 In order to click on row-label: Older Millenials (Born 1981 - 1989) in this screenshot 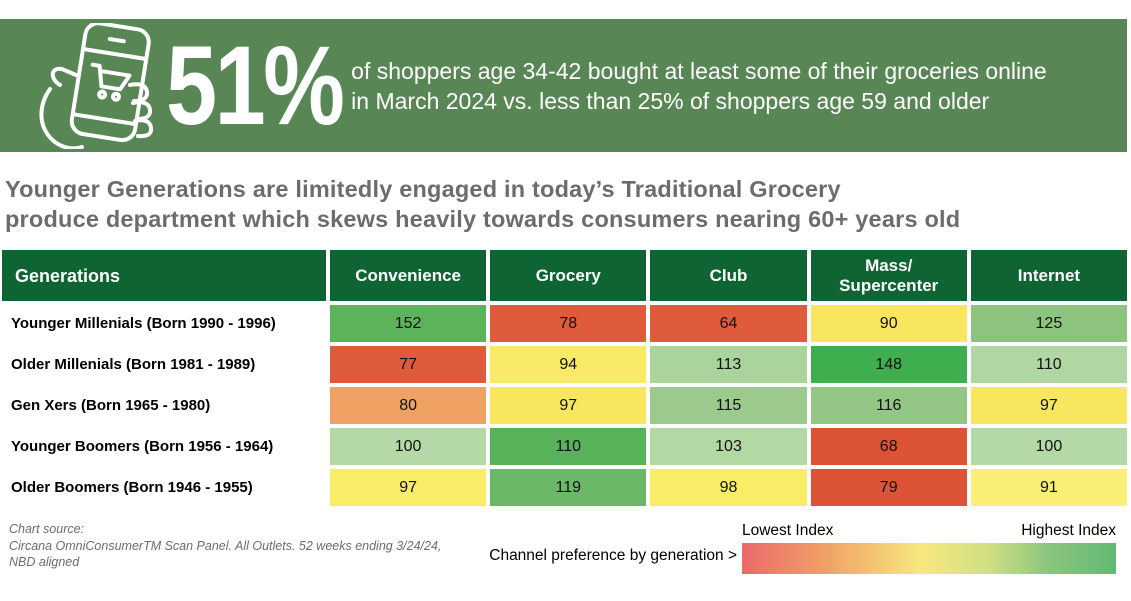, I will do `click(164, 364)`.